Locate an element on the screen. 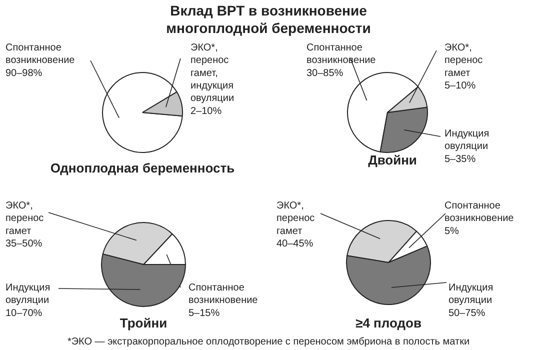  text: *ЭКО — экстракорпоральное оплодотворение с переносом эмбриона в полость матки is located at coordinates (268, 342).